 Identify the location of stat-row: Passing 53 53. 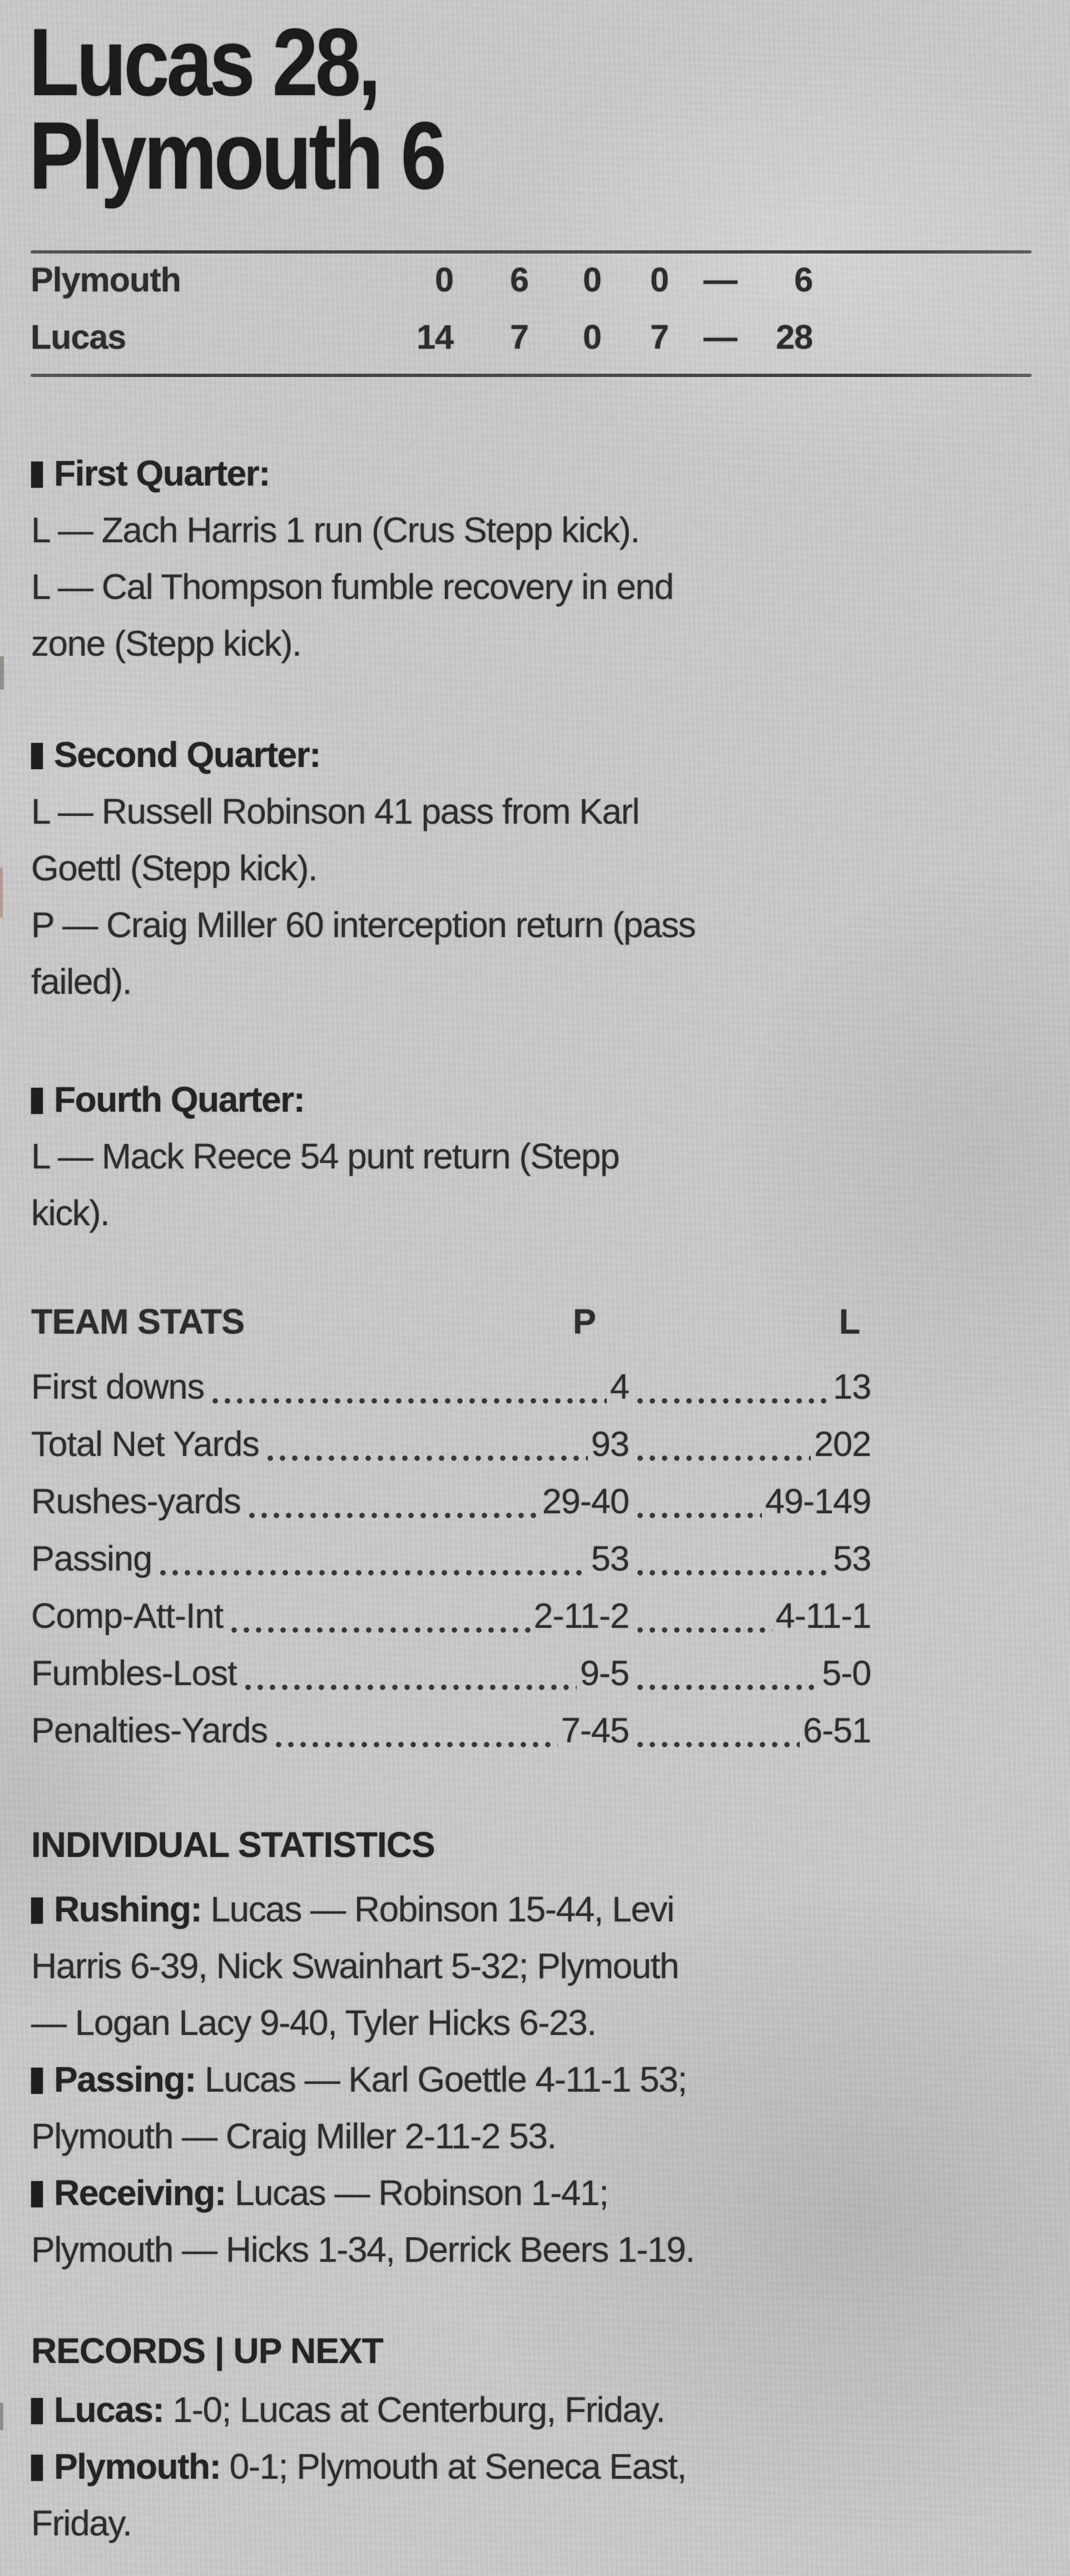
(451, 1559).